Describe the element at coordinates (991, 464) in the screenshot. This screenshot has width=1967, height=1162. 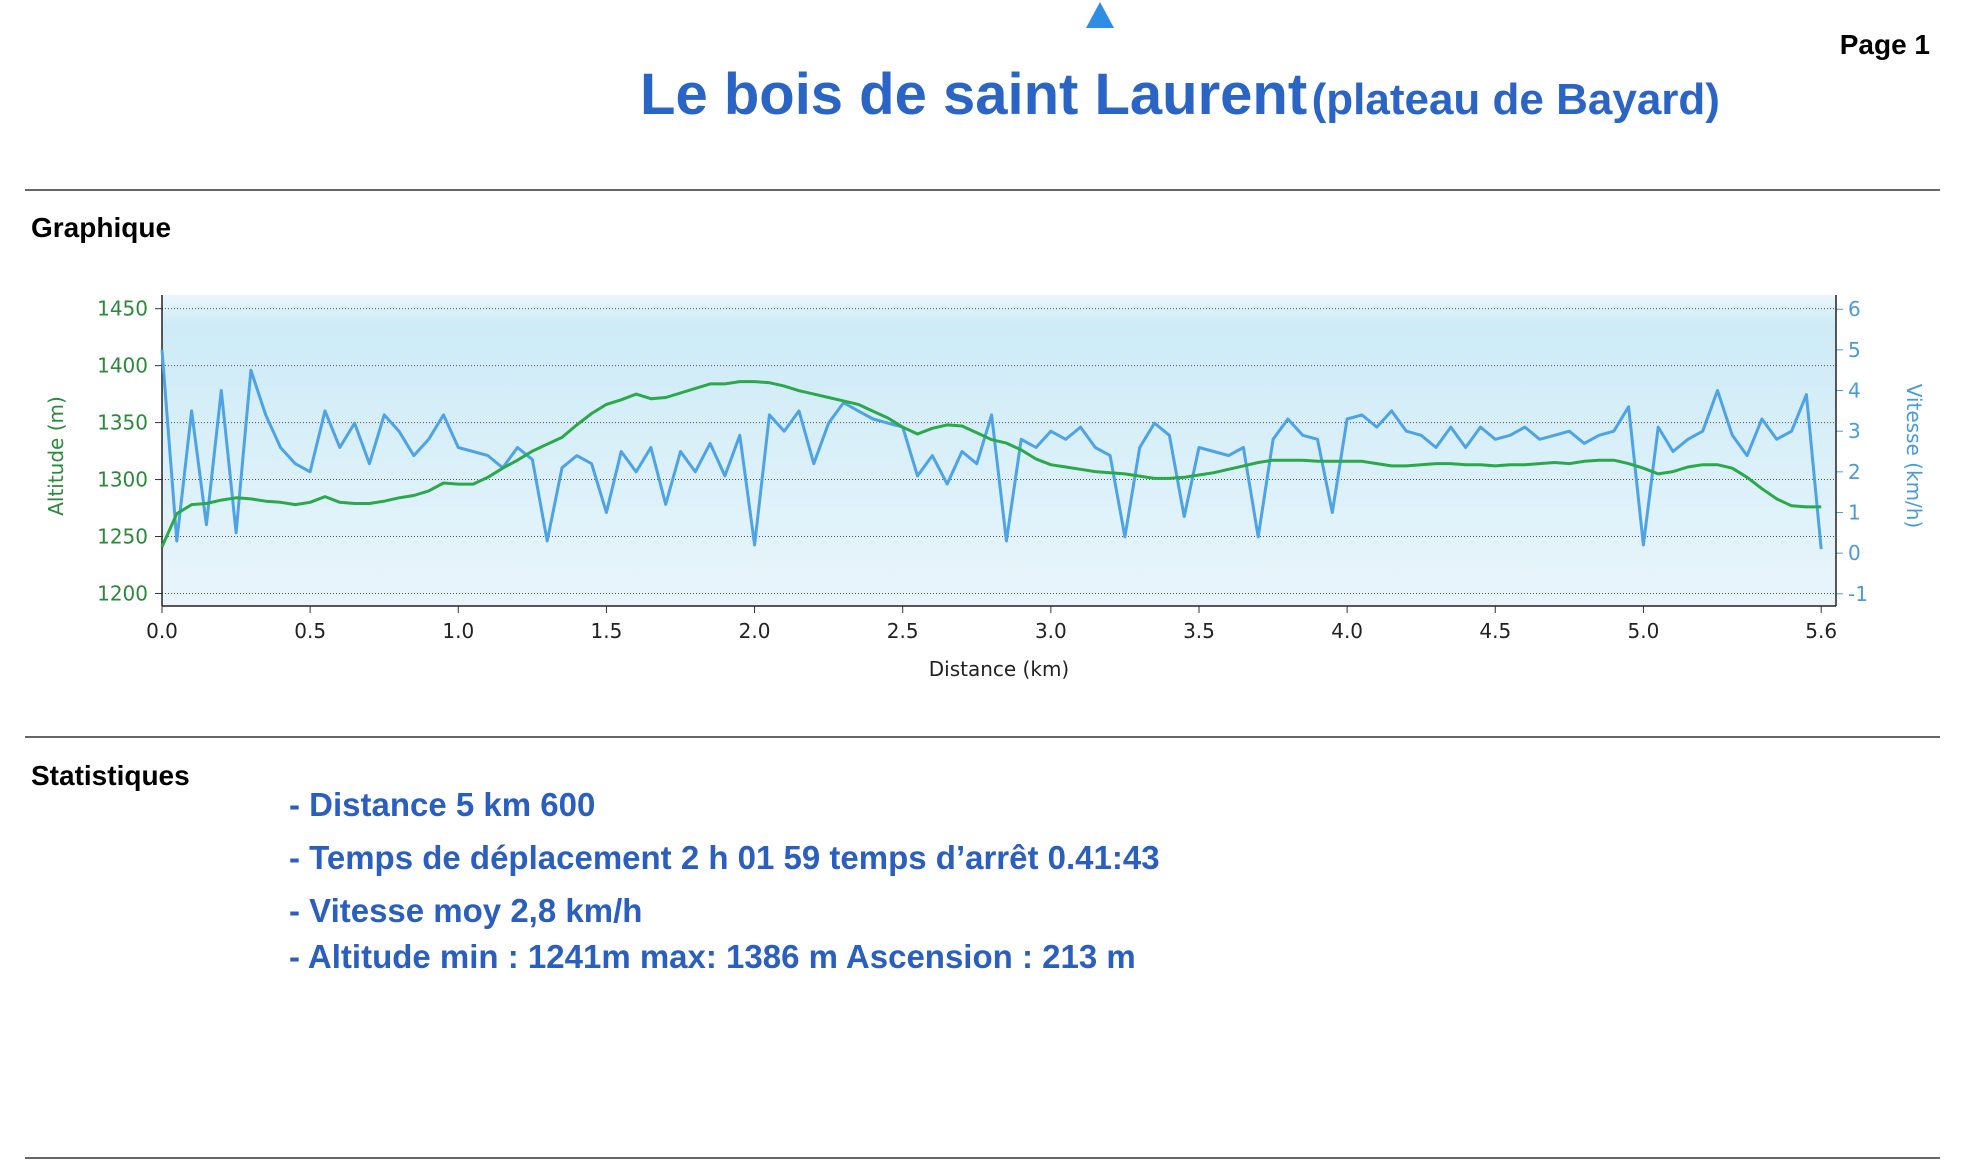
I see `altitude-line` at that location.